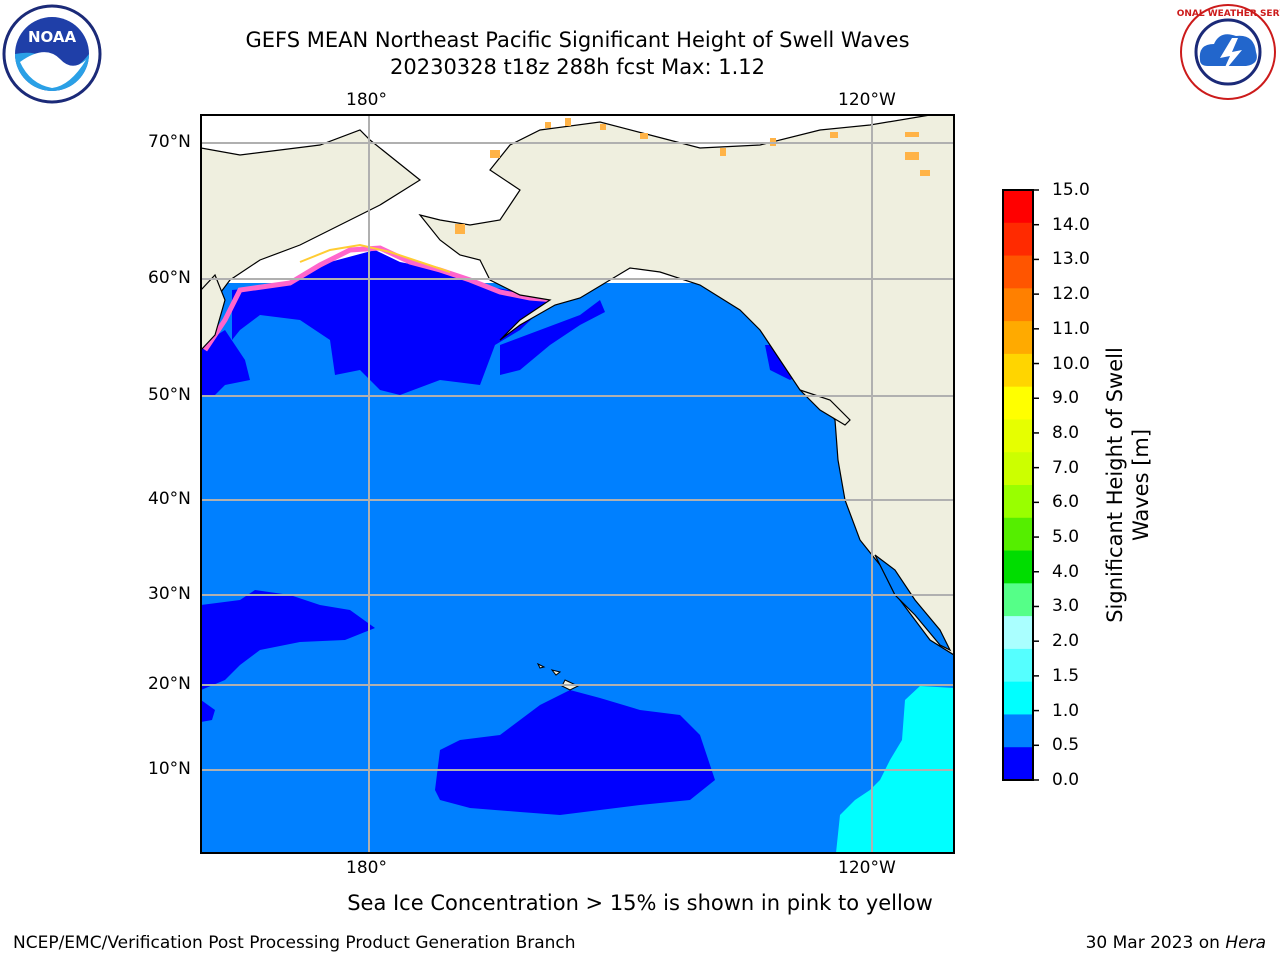  I want to click on colorbar-frame, so click(1018, 485).